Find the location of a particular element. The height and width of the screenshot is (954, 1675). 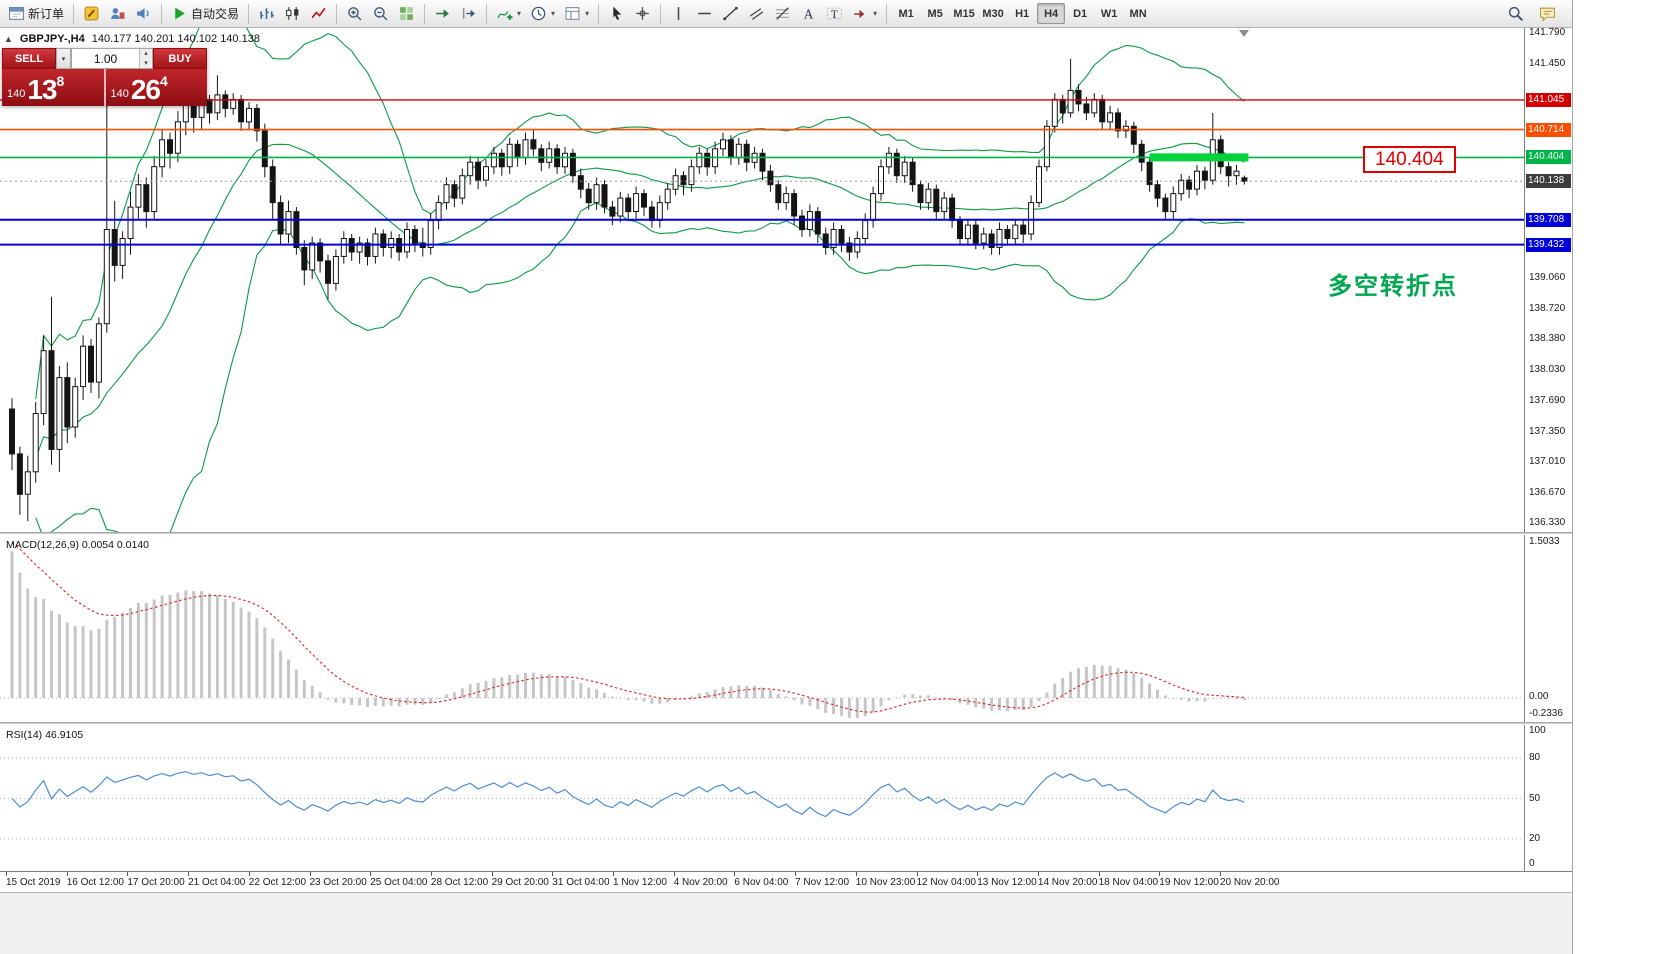

horizontal-line-objects is located at coordinates (762, 172).